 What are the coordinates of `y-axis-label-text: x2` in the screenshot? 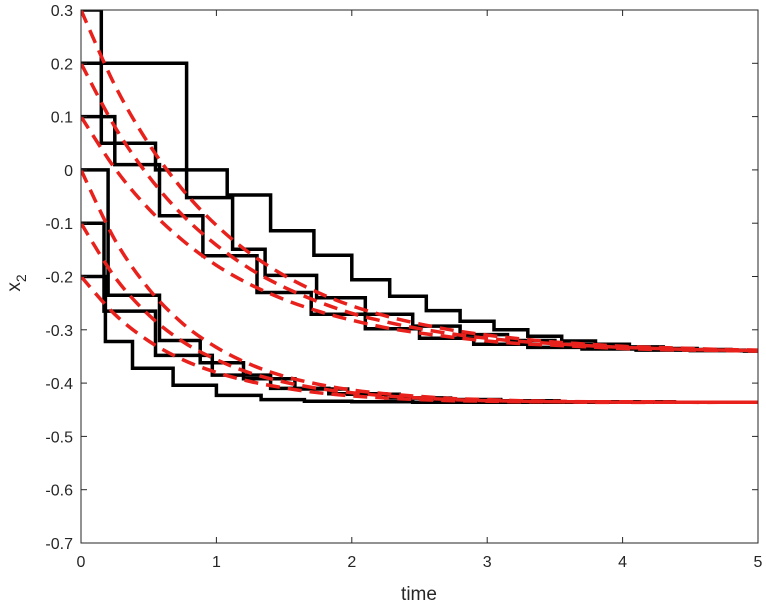 It's located at (16, 283).